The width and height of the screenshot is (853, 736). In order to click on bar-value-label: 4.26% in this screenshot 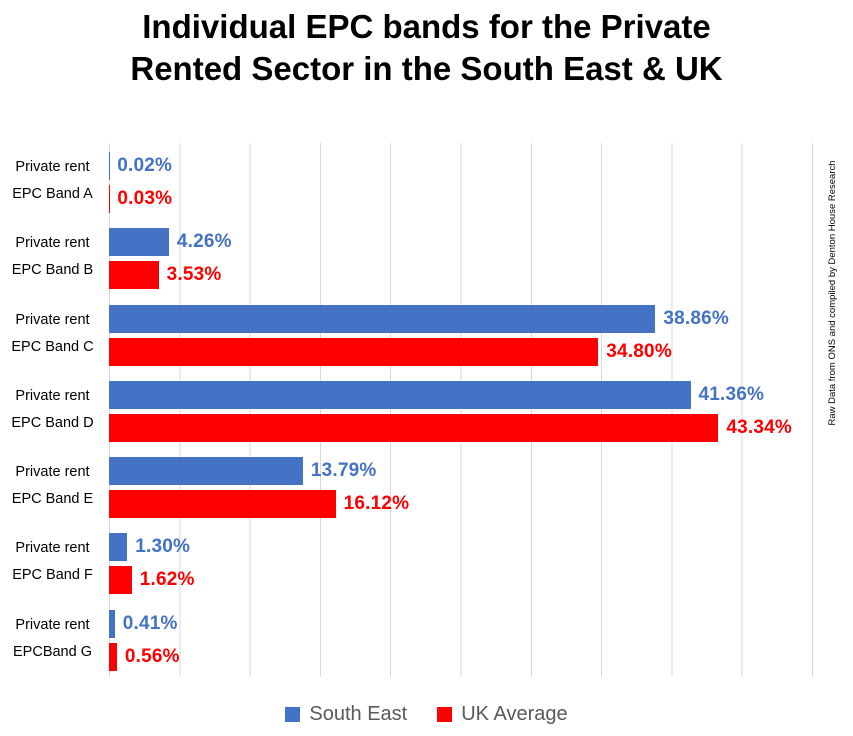, I will do `click(204, 242)`.